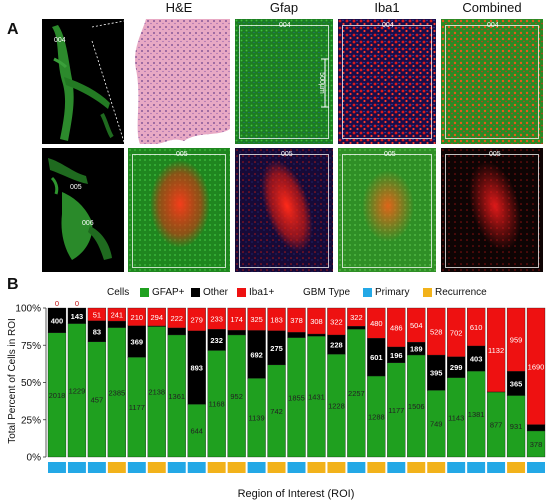 Image resolution: width=550 pixels, height=504 pixels. I want to click on overview-roi-label: 004, so click(60, 40).